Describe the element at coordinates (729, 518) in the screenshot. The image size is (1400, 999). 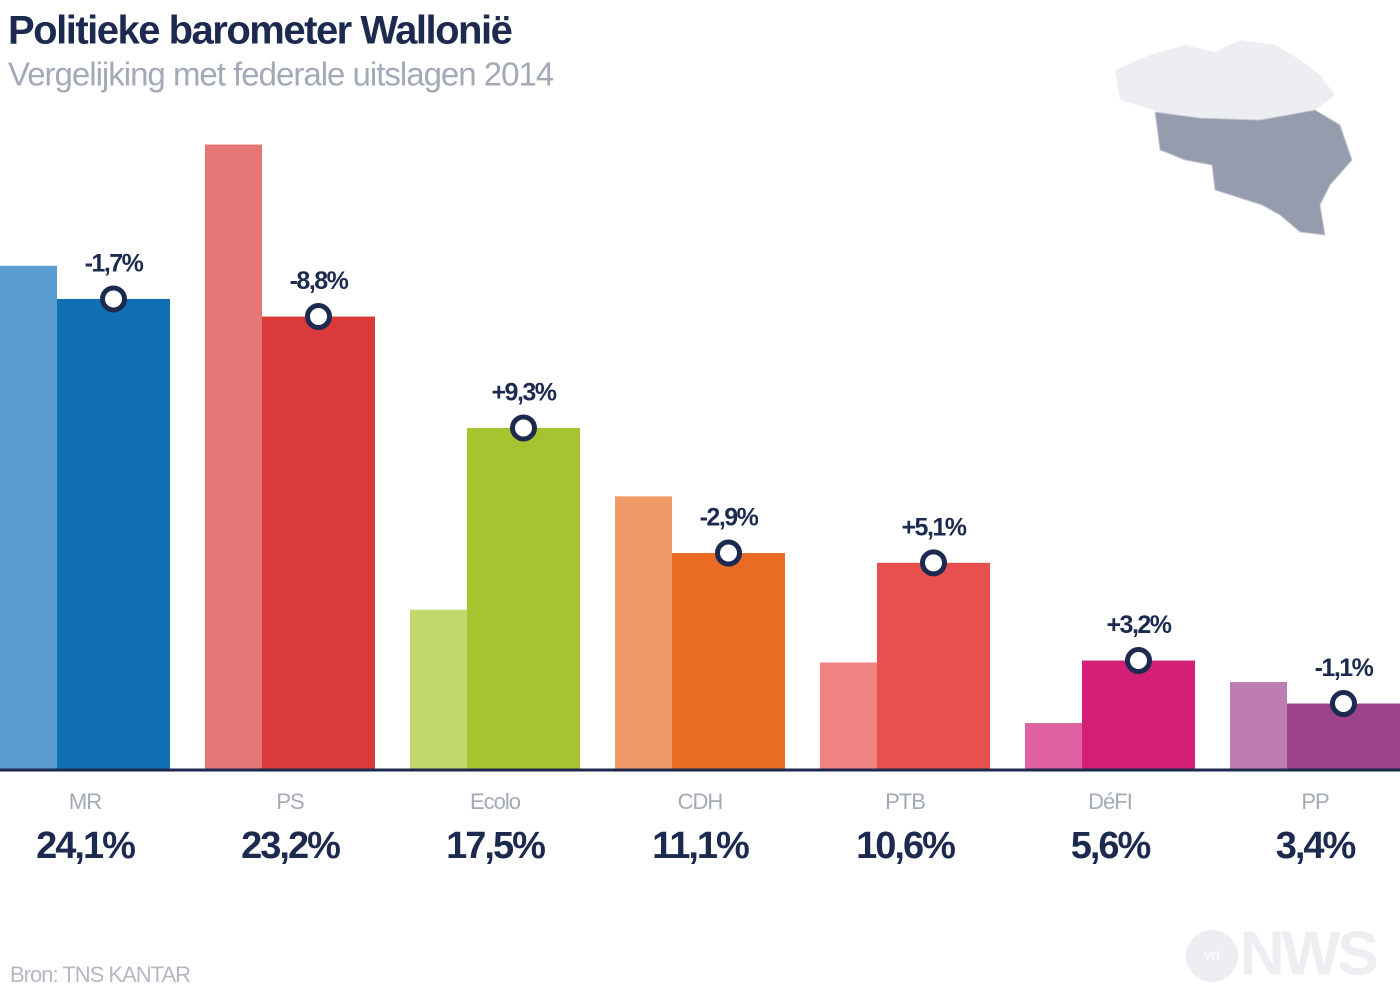
I see `change-label: -2,9%` at that location.